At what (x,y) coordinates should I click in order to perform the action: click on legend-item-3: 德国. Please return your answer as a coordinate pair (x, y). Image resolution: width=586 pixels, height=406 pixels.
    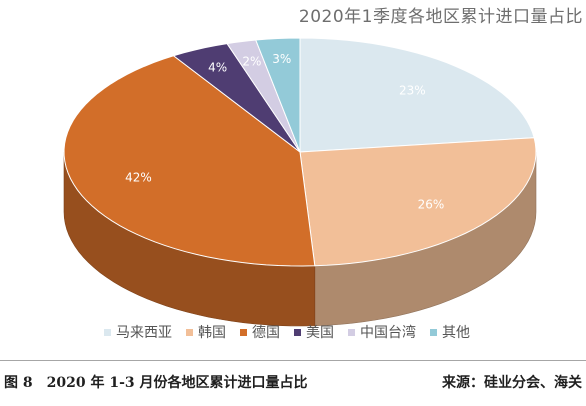
    Looking at the image, I should click on (260, 332).